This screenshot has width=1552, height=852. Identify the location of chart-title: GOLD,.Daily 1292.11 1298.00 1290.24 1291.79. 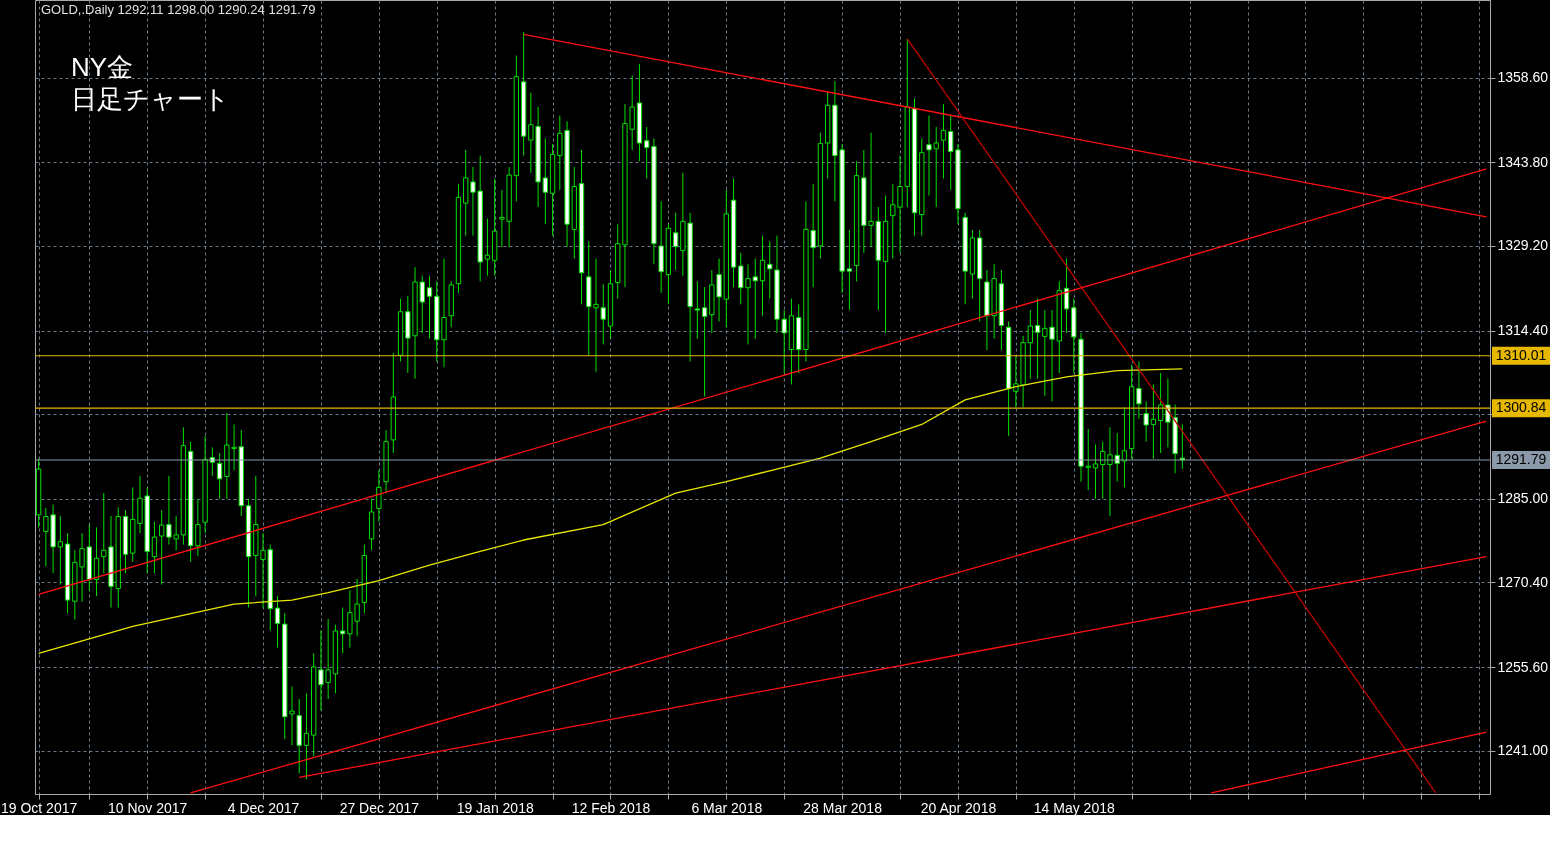
(178, 9).